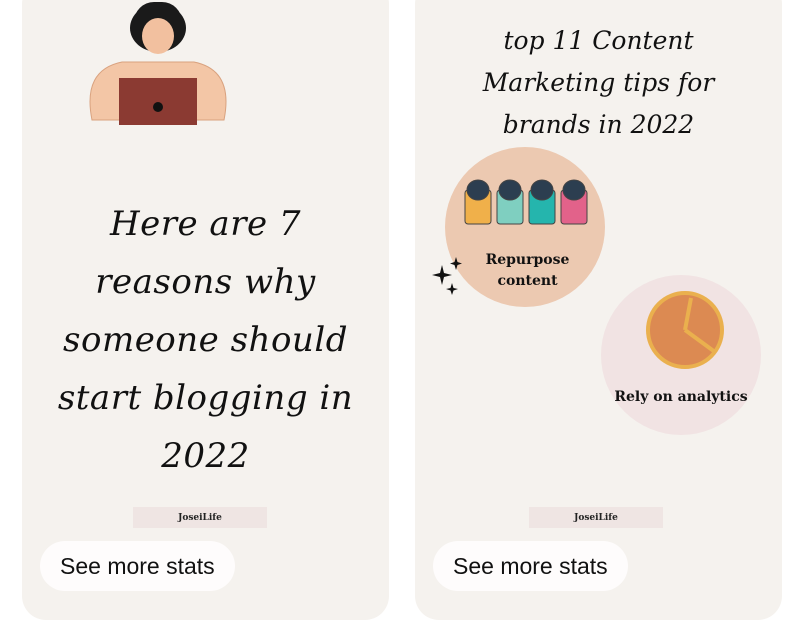 This screenshot has height=620, width=800. What do you see at coordinates (526, 202) in the screenshot?
I see `recycle-bins-icon` at bounding box center [526, 202].